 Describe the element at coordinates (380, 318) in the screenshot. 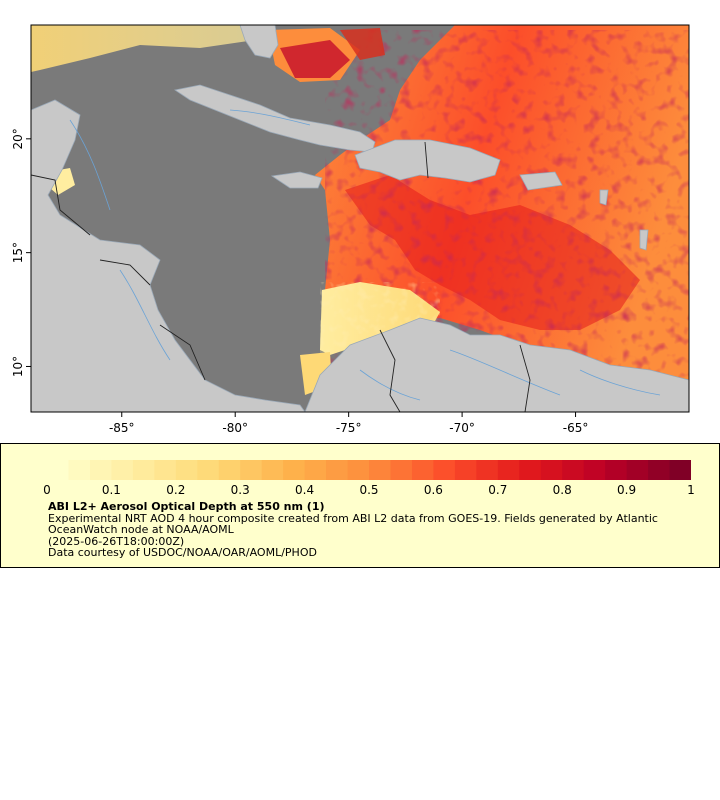

I see `aod-low-texture` at that location.